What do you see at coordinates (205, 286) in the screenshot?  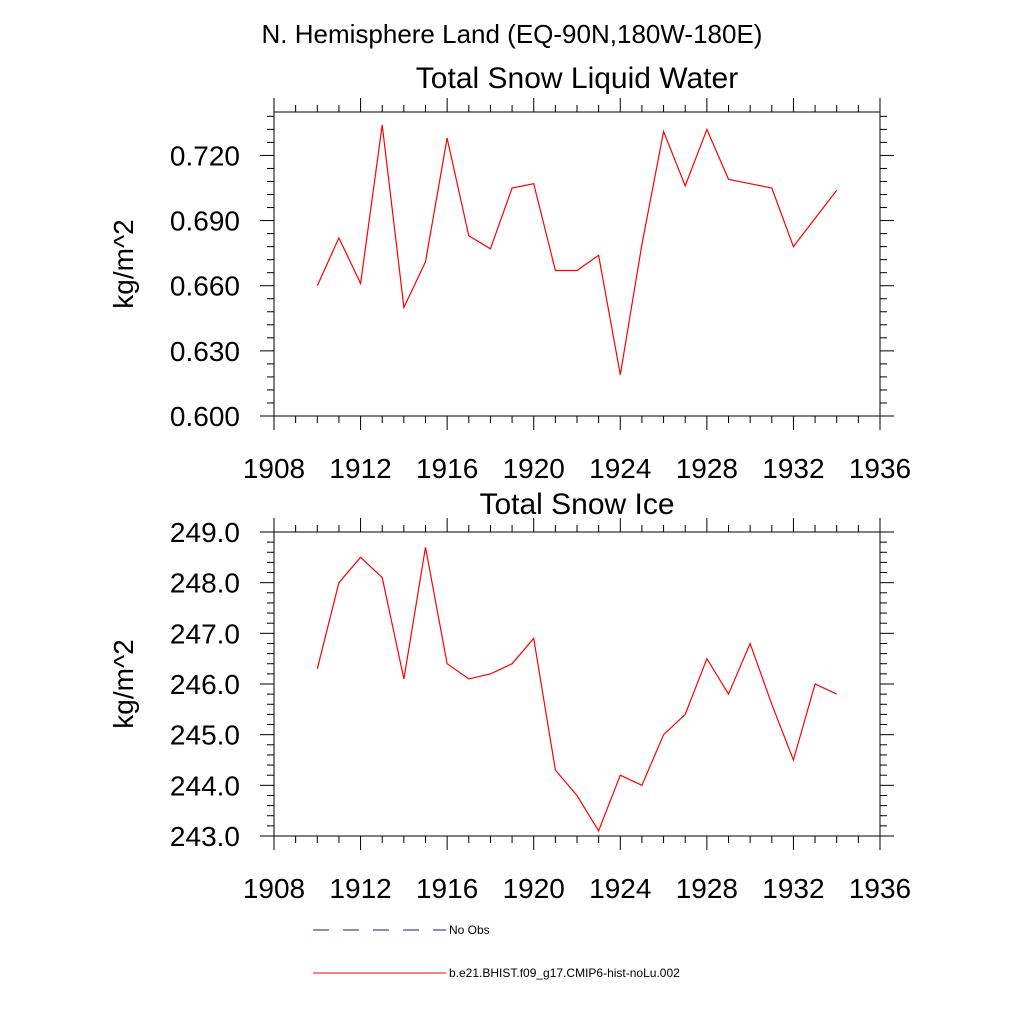 I see `y-tick-label: 0.660` at bounding box center [205, 286].